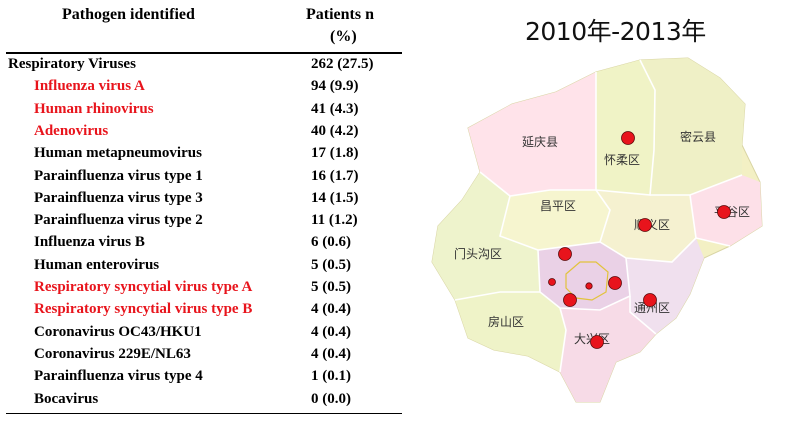  What do you see at coordinates (334, 220) in the screenshot?
I see `patients-value: 11 (1.2)` at bounding box center [334, 220].